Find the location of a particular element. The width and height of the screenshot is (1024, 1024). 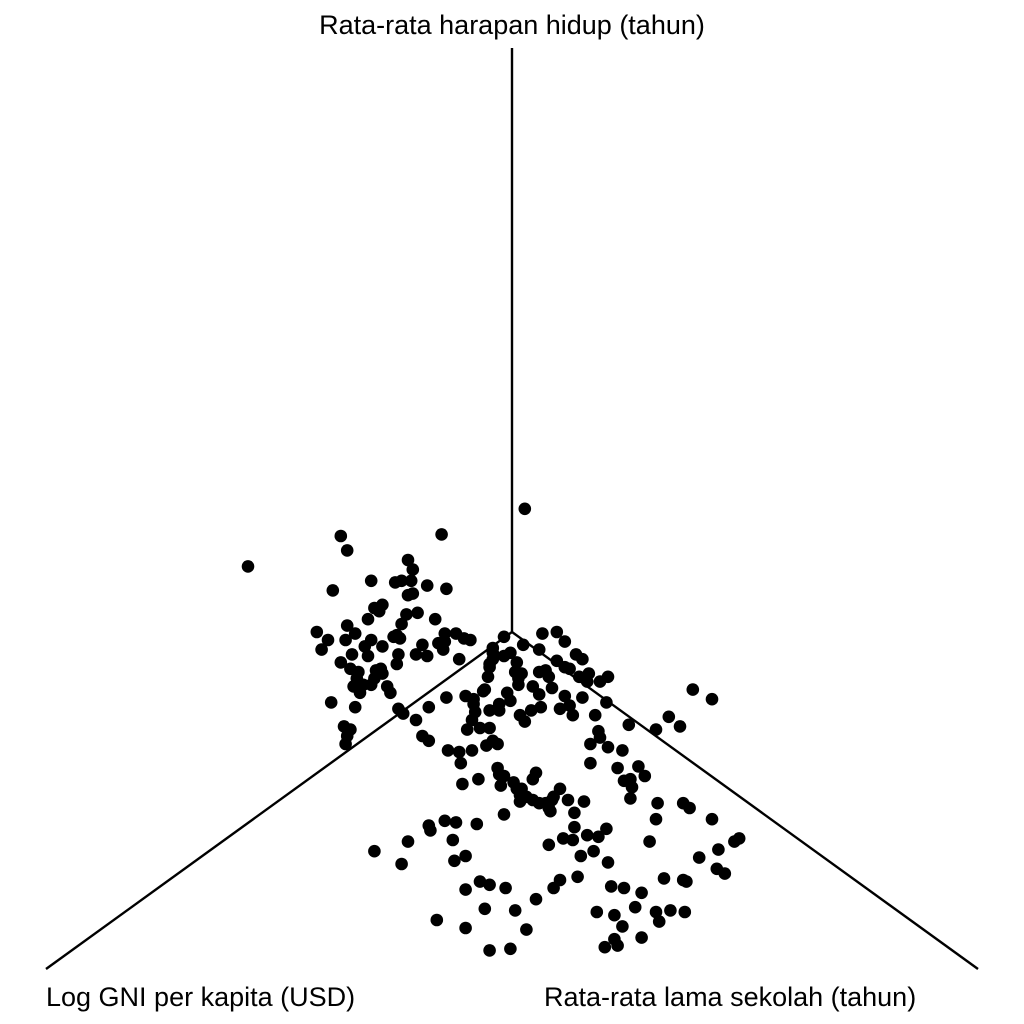

axis-label-life-expectancy: Rata-rata harapan hidup (tahun) is located at coordinates (512, 25).